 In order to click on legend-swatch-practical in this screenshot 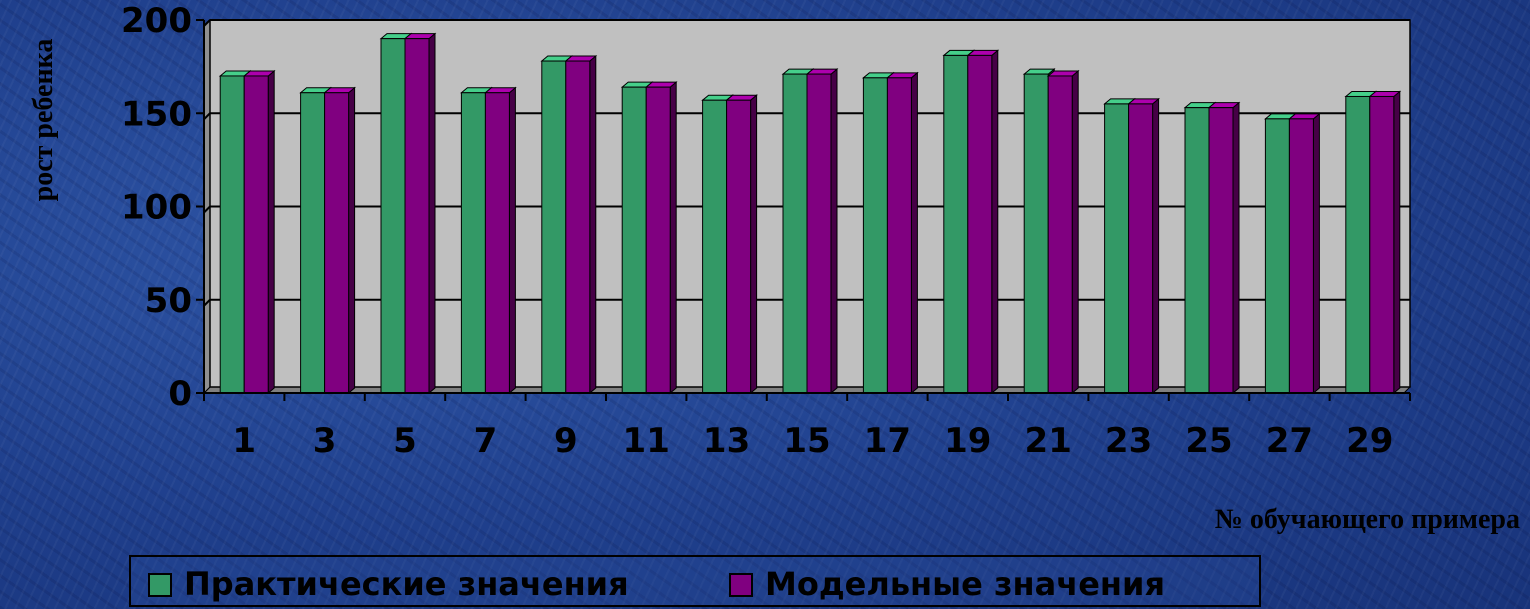, I will do `click(160, 585)`.